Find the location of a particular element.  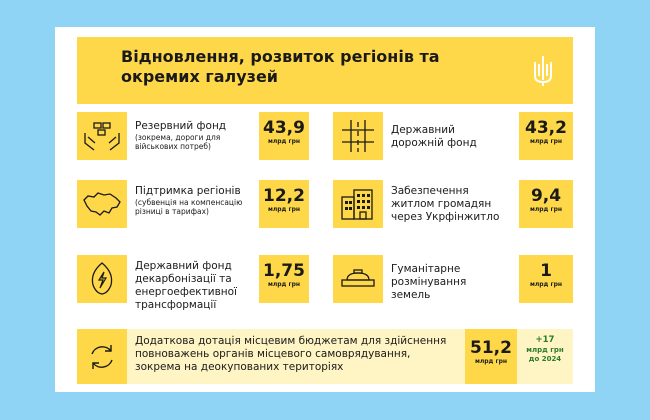

demining-value: 1 млрд грн is located at coordinates (546, 279).